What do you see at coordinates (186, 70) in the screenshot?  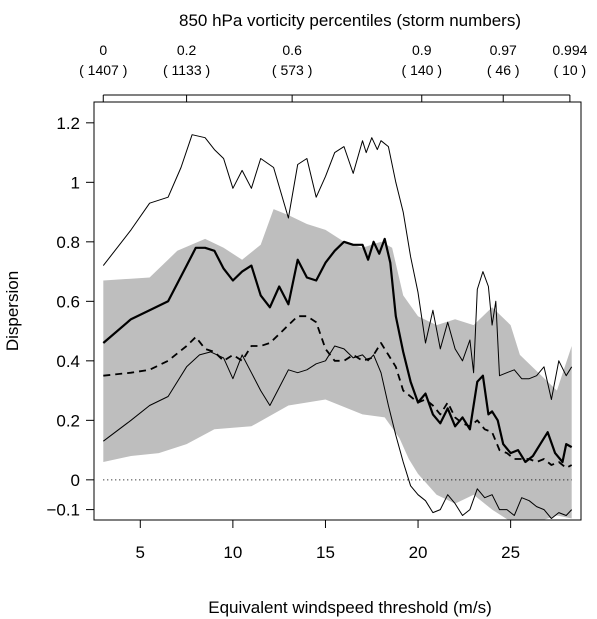 I see `top-tick-count: ( 1133 )` at bounding box center [186, 70].